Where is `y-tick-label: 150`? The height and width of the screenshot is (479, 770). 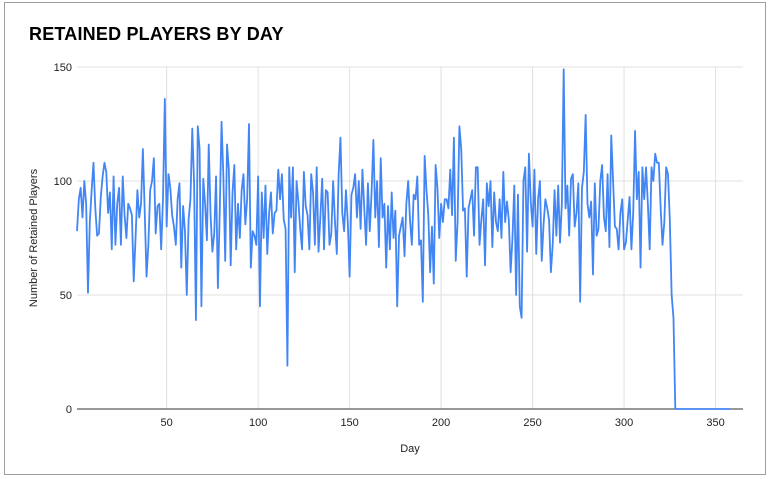 y-tick-label: 150 is located at coordinates (63, 68).